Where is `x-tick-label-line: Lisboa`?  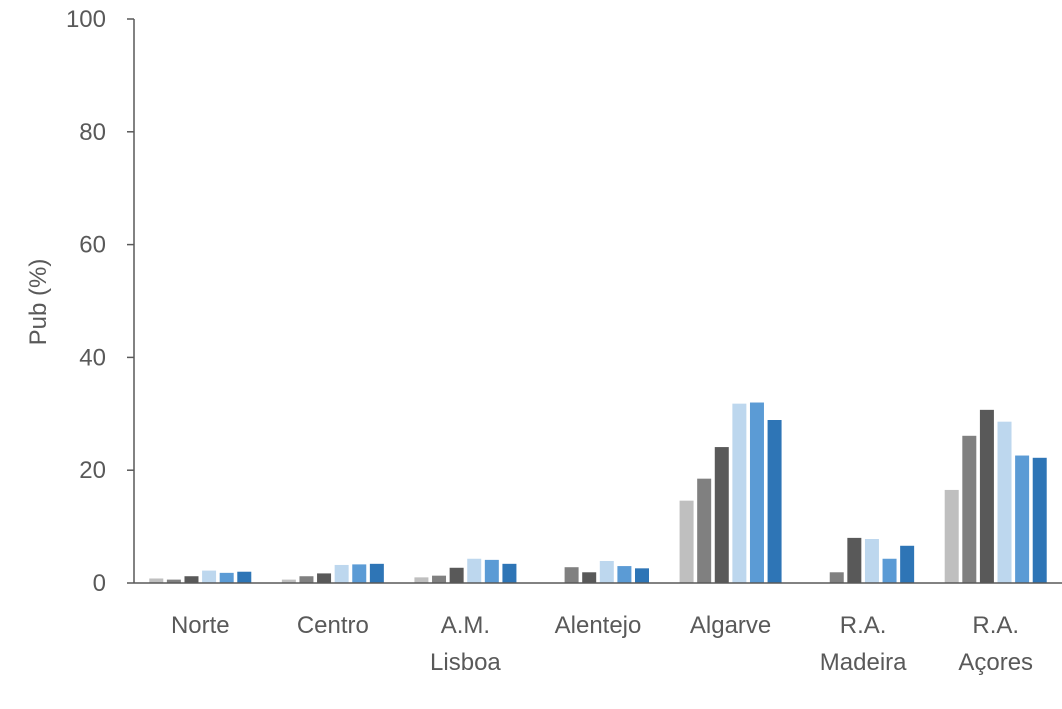 x-tick-label-line: Lisboa is located at coordinates (465, 662).